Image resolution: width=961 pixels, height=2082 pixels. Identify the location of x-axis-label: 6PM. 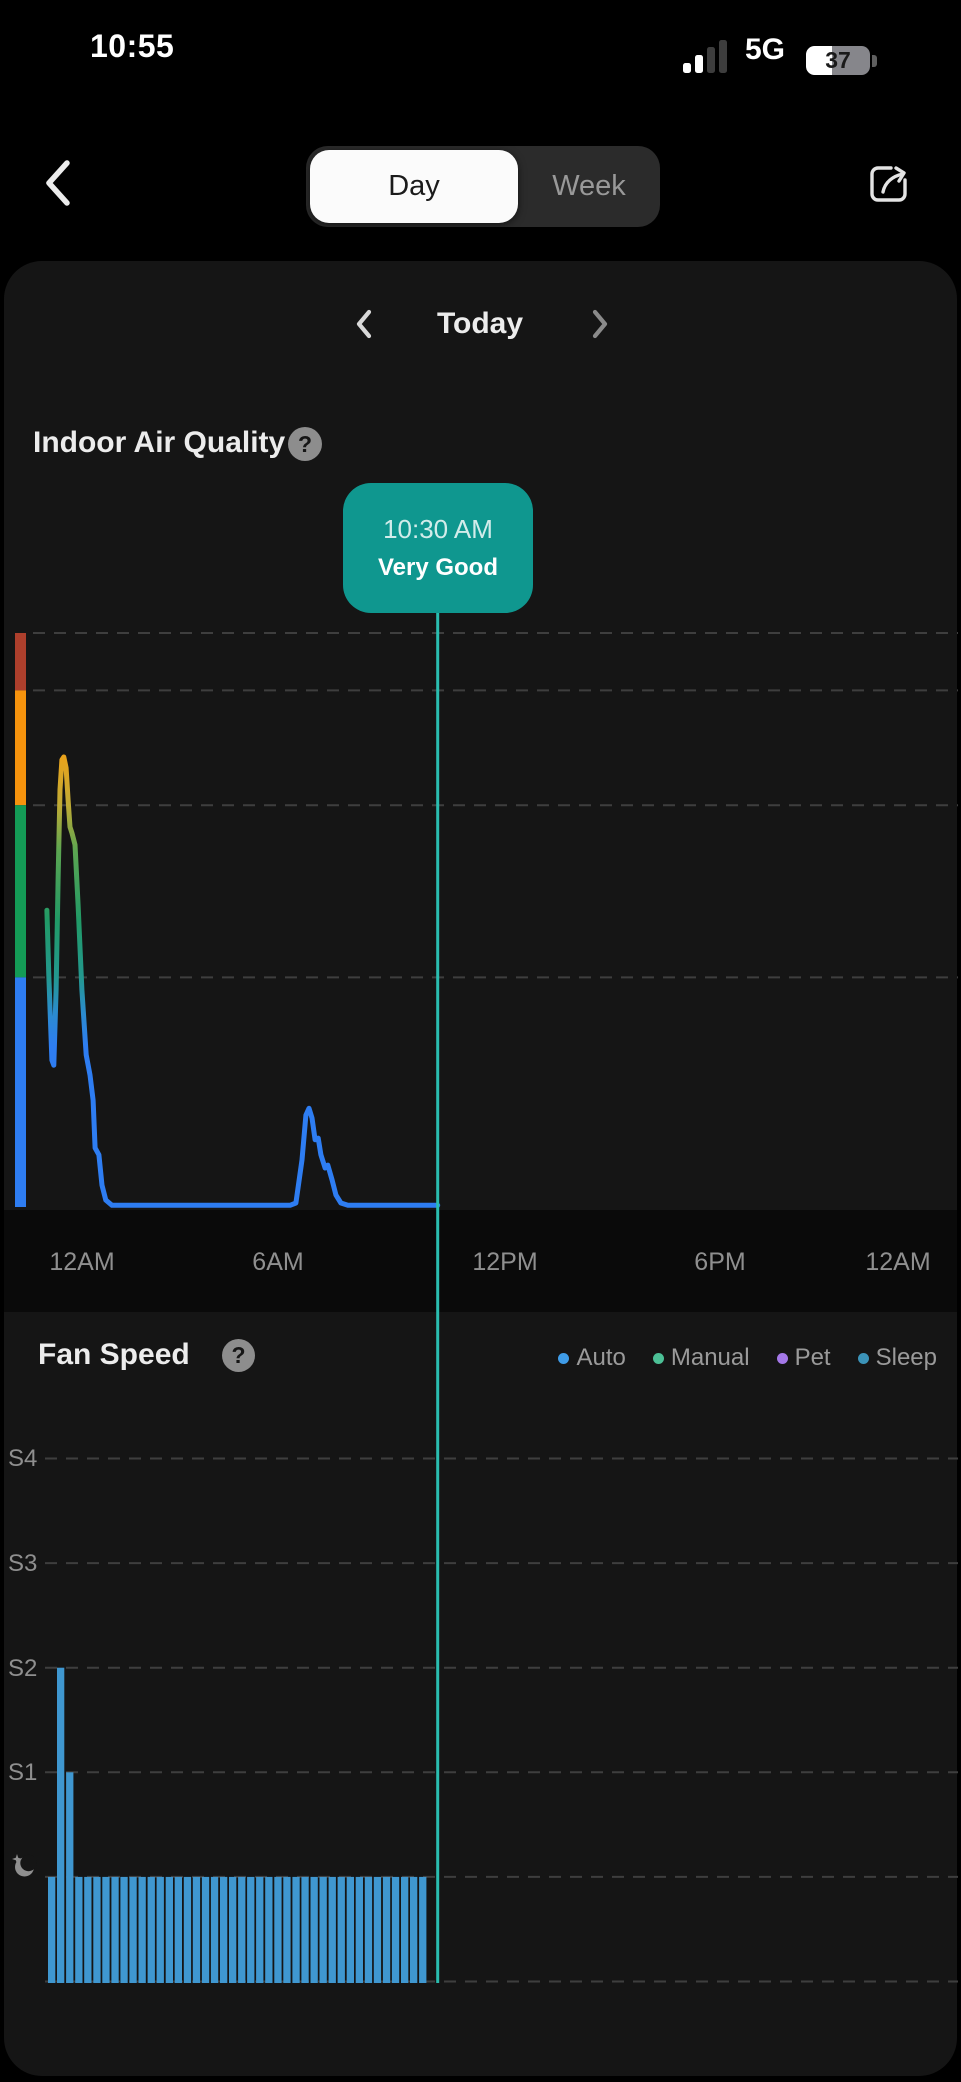
(720, 1262).